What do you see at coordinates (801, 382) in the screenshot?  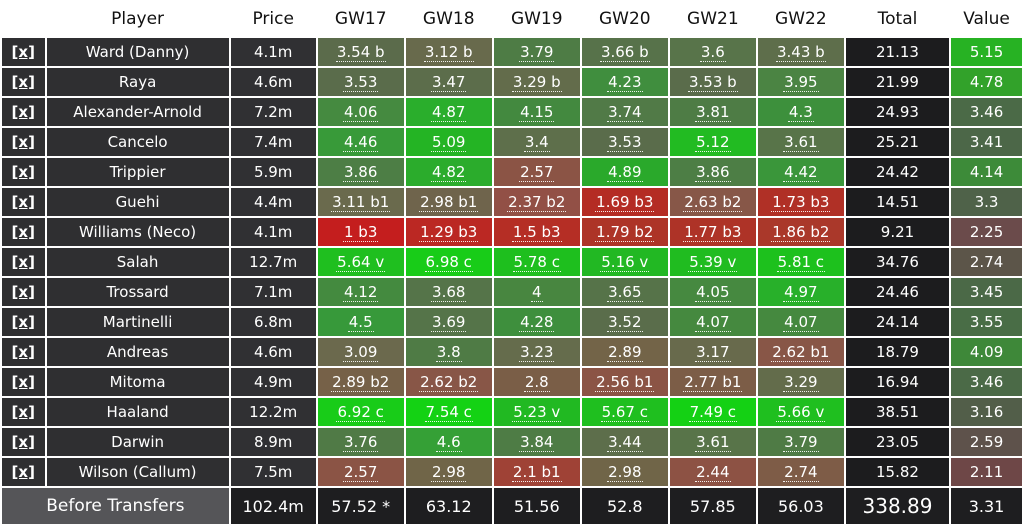 I see `gw-points-value: 3.29` at bounding box center [801, 382].